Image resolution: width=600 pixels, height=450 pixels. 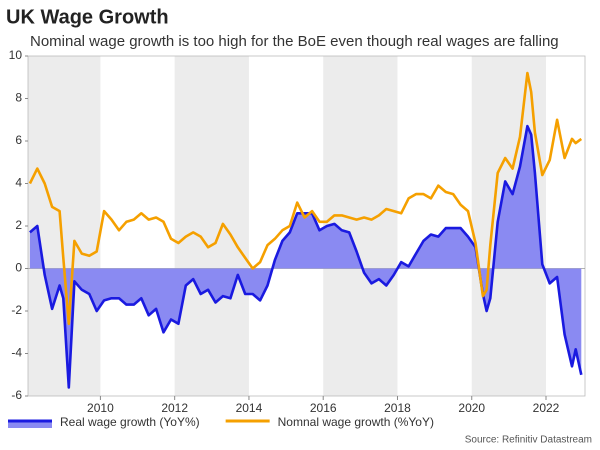 What do you see at coordinates (323, 408) in the screenshot?
I see `x-tick-label: 2016` at bounding box center [323, 408].